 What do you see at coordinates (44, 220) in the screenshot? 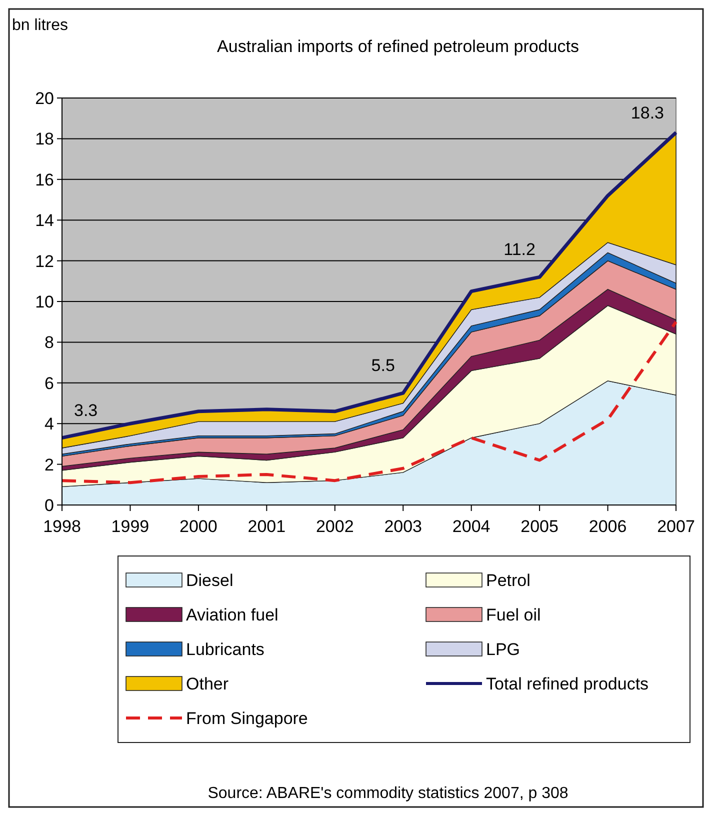
I see `y-tick-label: 14` at bounding box center [44, 220].